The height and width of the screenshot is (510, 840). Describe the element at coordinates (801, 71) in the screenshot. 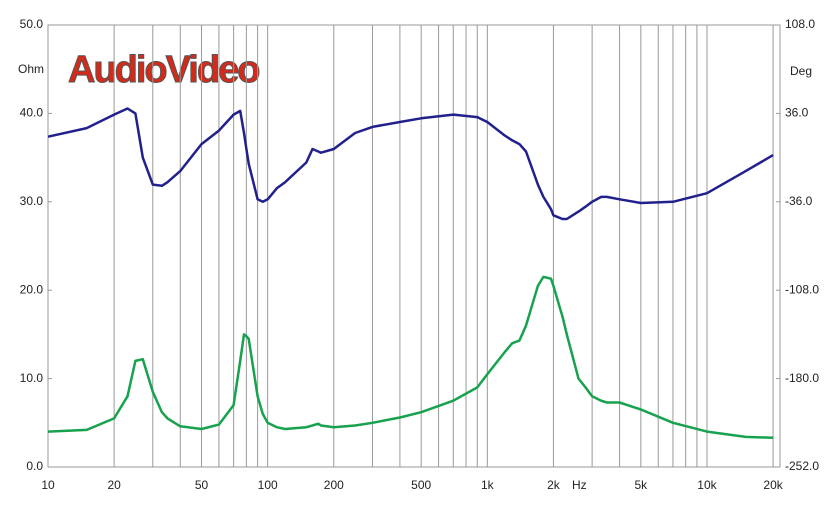

I see `y2-axis-label: Deg` at that location.